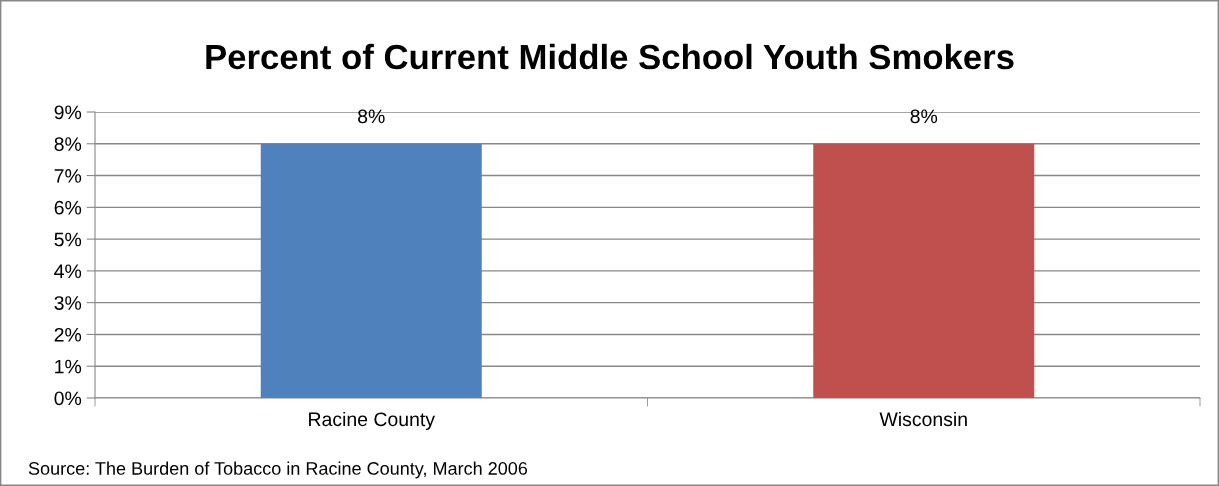 The height and width of the screenshot is (486, 1219). Describe the element at coordinates (372, 421) in the screenshot. I see `x-tick-label: Racine County` at that location.